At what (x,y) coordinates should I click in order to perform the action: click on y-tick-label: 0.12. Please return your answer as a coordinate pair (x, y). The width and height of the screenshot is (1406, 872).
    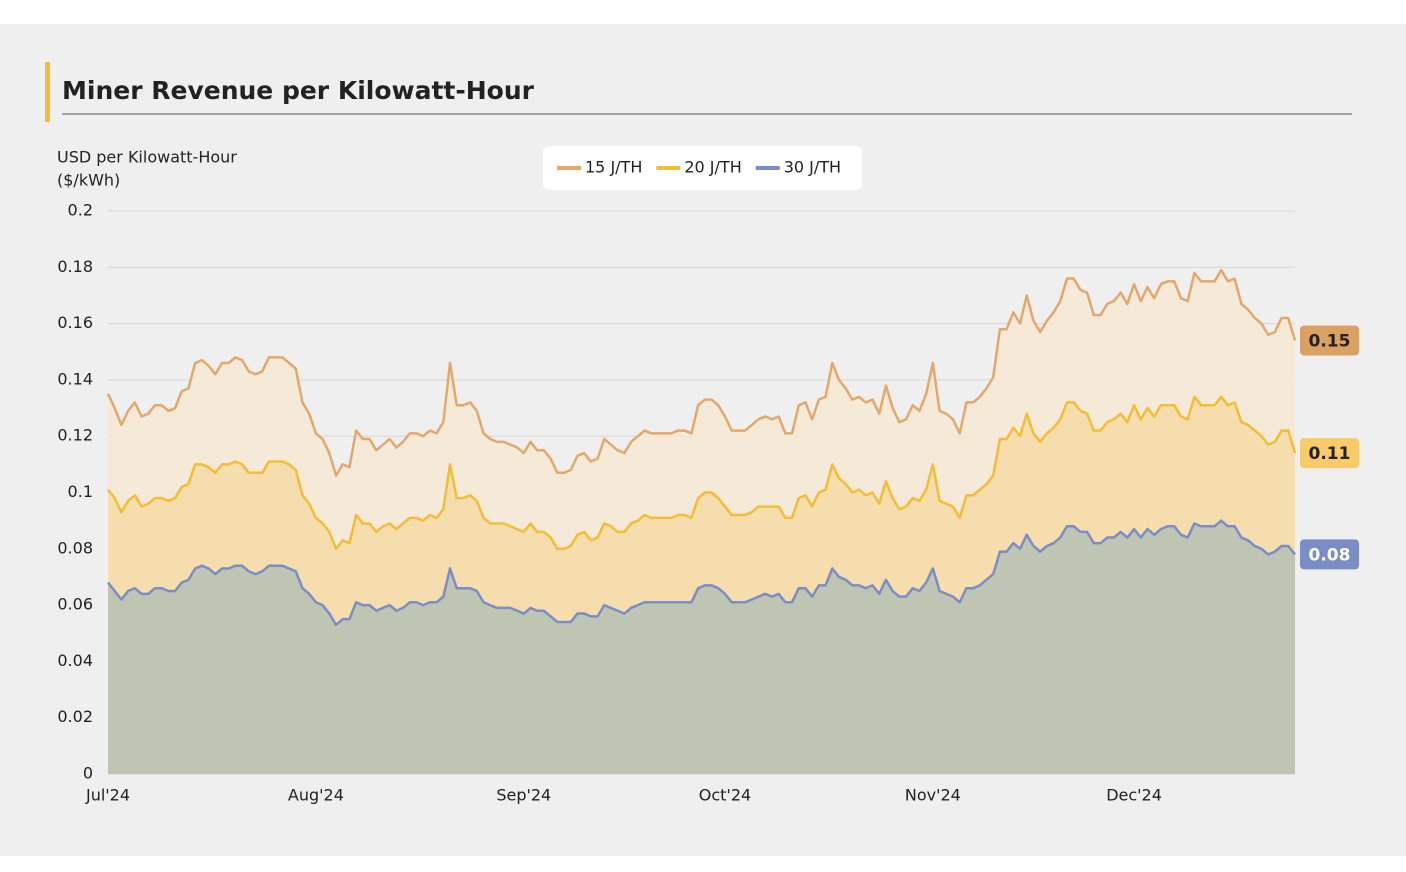
    Looking at the image, I should click on (75, 435).